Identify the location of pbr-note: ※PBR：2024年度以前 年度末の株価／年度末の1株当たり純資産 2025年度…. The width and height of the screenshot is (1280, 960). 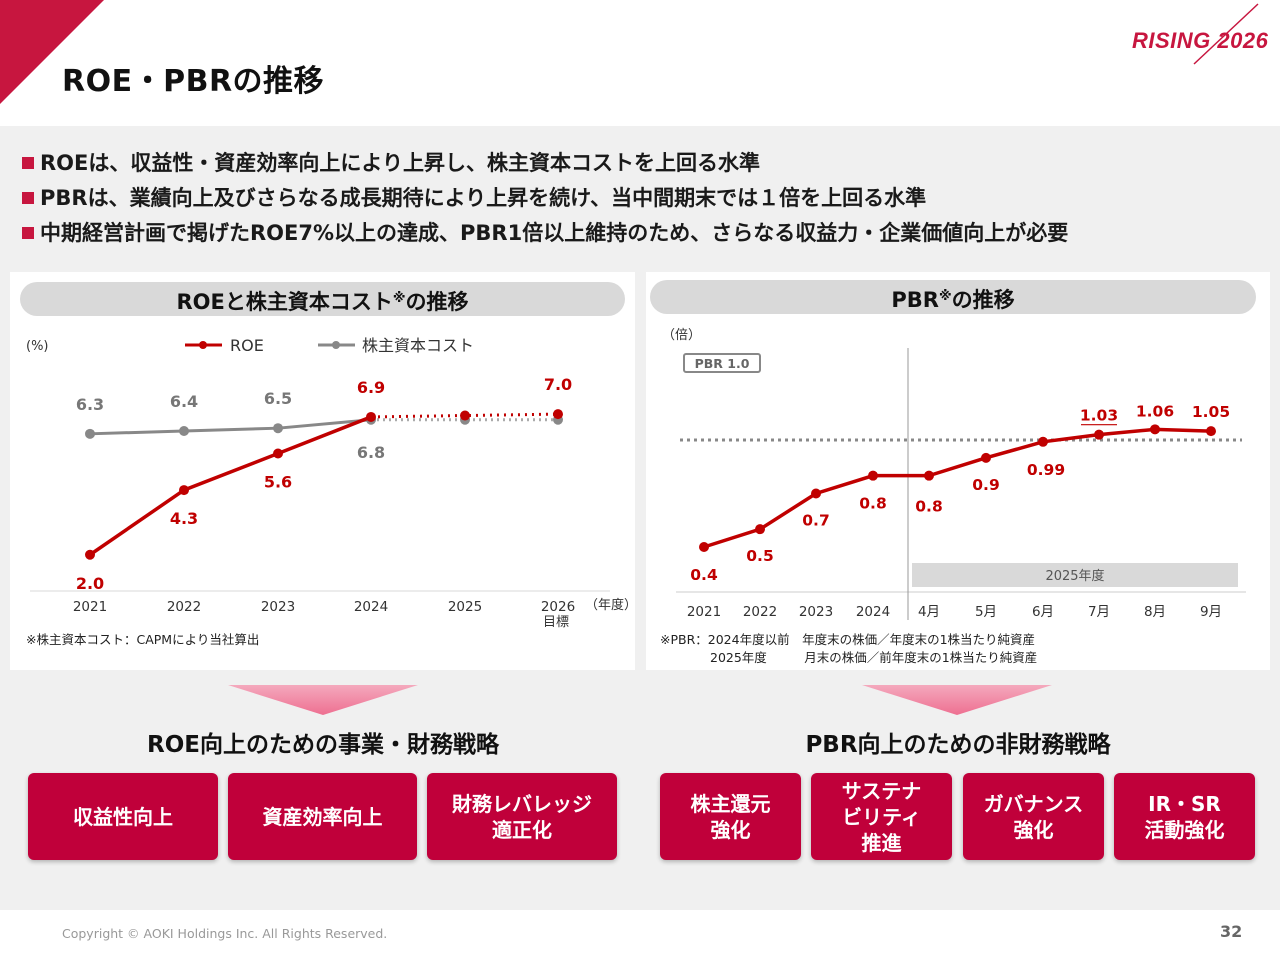
(849, 648).